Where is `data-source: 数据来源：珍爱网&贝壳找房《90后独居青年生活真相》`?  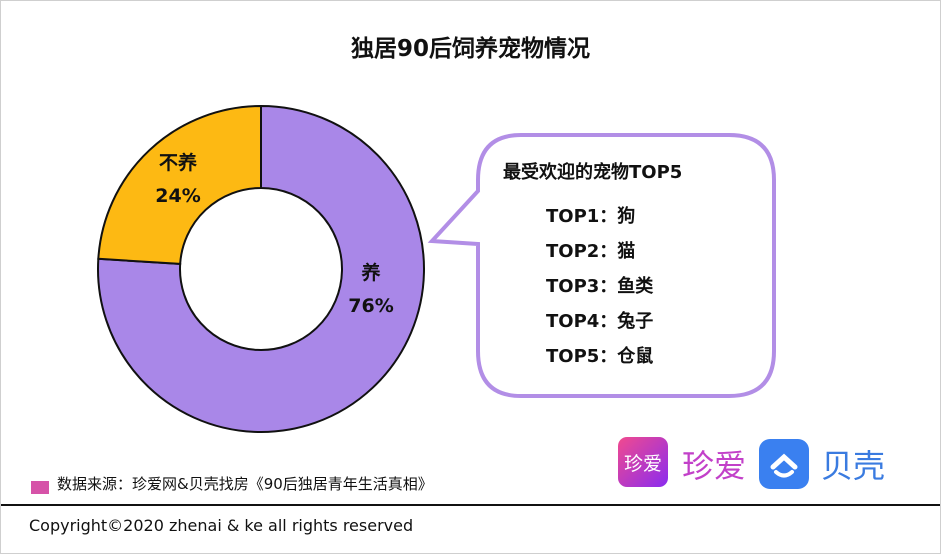 data-source: 数据来源：珍爱网&贝壳找房《90后独居青年生活真相》 is located at coordinates (232, 483).